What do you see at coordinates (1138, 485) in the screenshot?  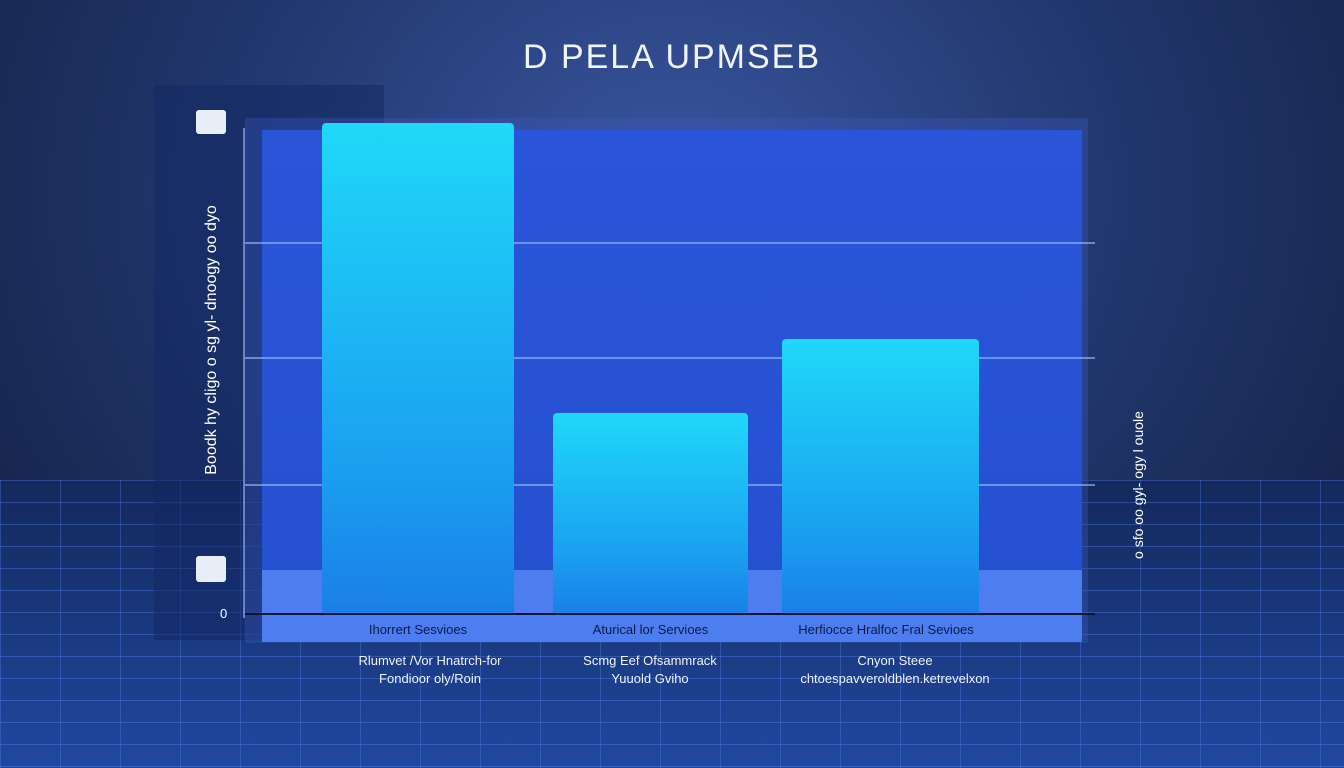 I see `right-axis-label: o sfo oo gyl- ogy l ouole` at bounding box center [1138, 485].